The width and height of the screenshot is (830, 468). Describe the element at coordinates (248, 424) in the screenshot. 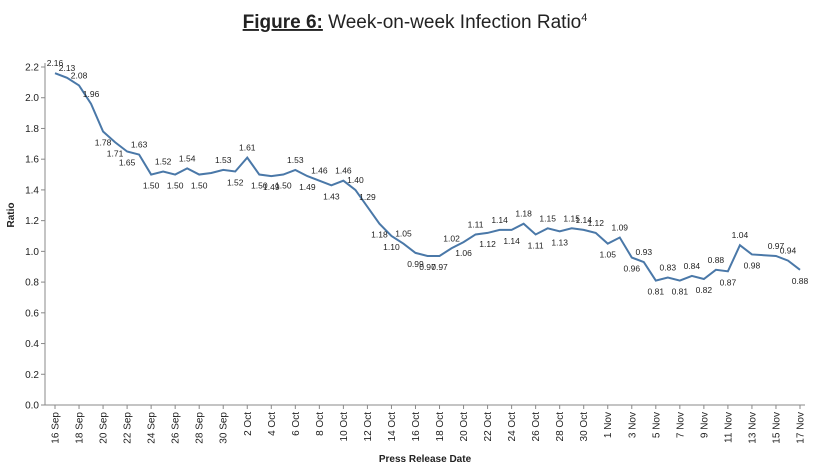

I see `x-tick-label: 2 Oct` at that location.